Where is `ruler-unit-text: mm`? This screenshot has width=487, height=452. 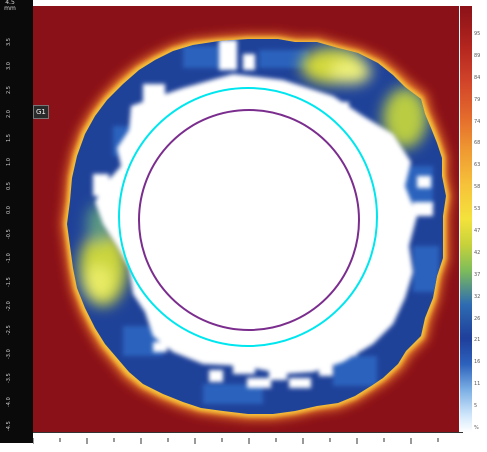 ruler-unit-text: mm is located at coordinates (10, 8).